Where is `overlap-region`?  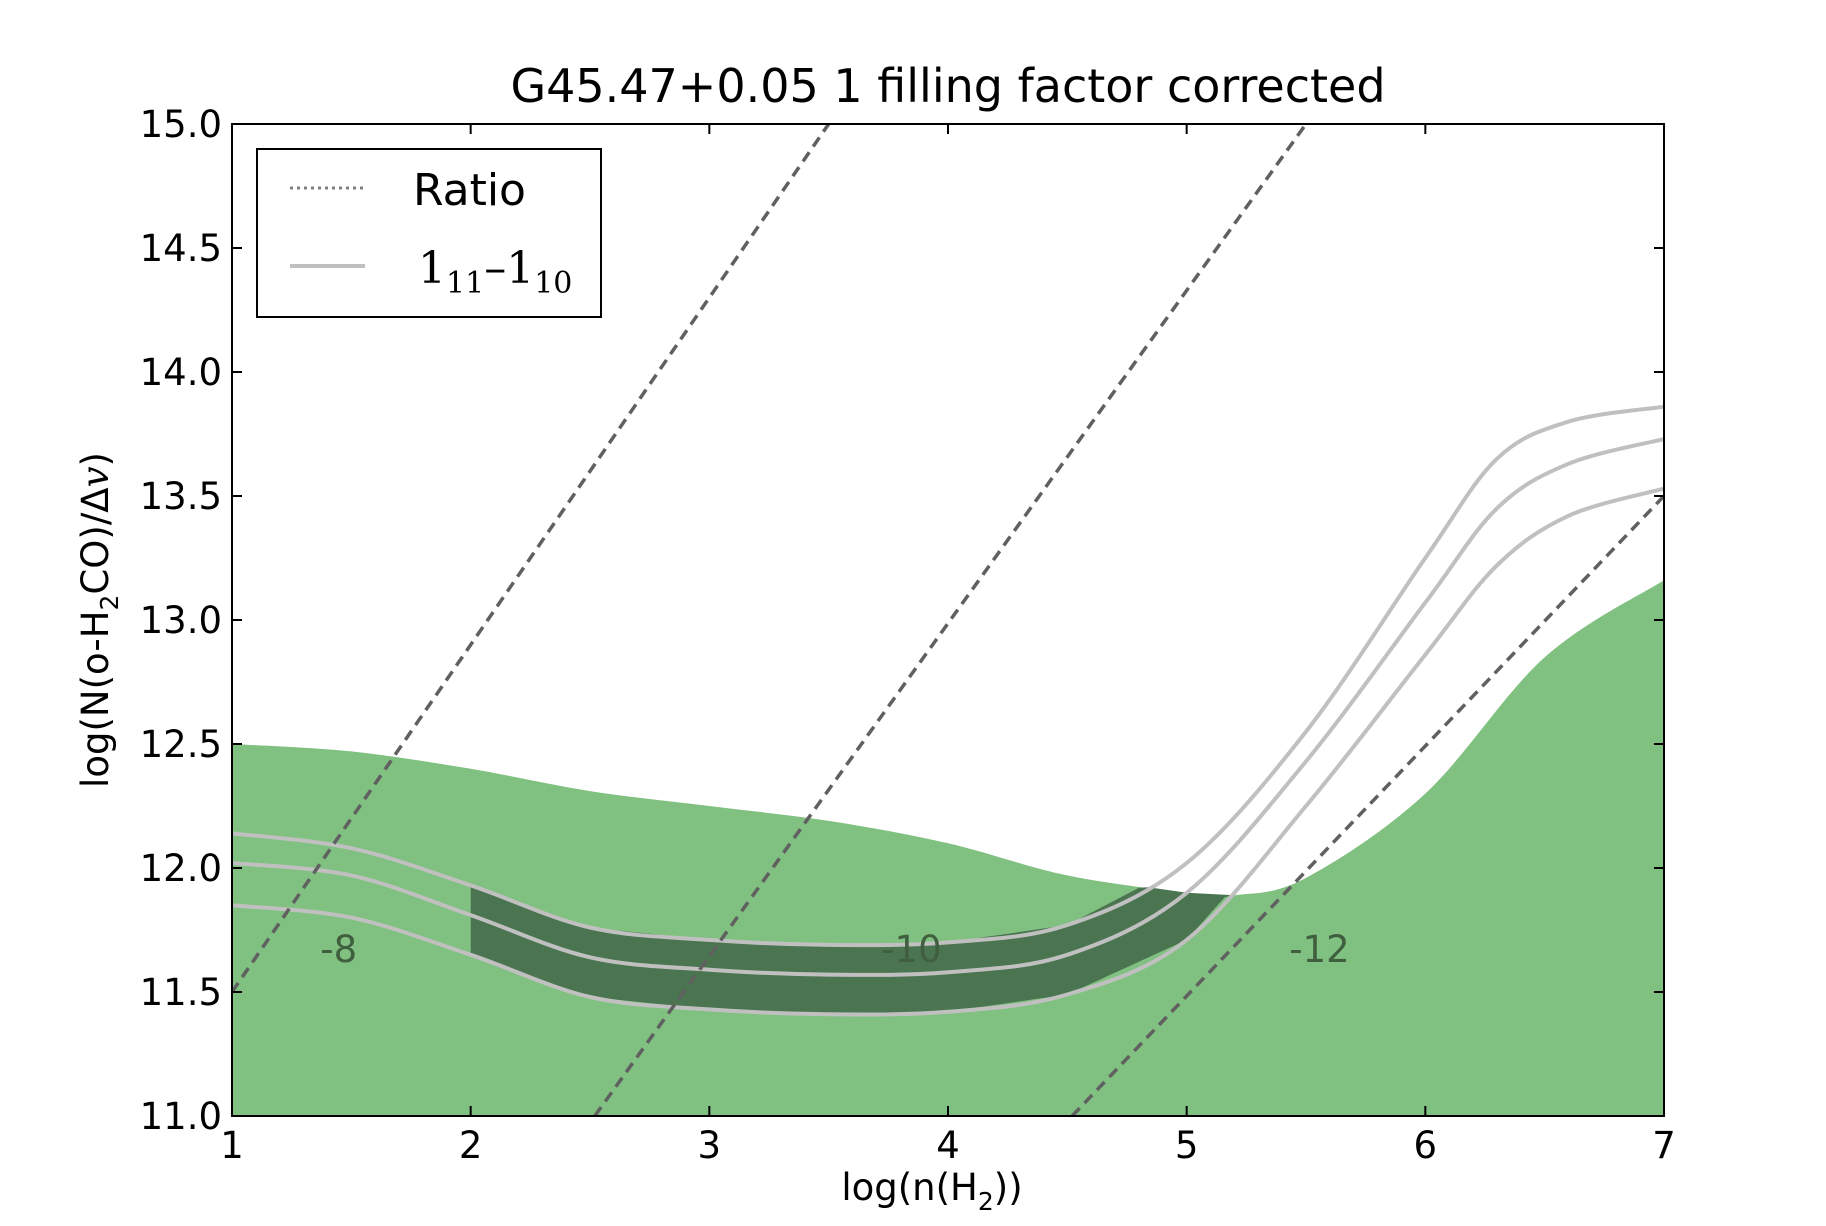 overlap-region is located at coordinates (852, 950).